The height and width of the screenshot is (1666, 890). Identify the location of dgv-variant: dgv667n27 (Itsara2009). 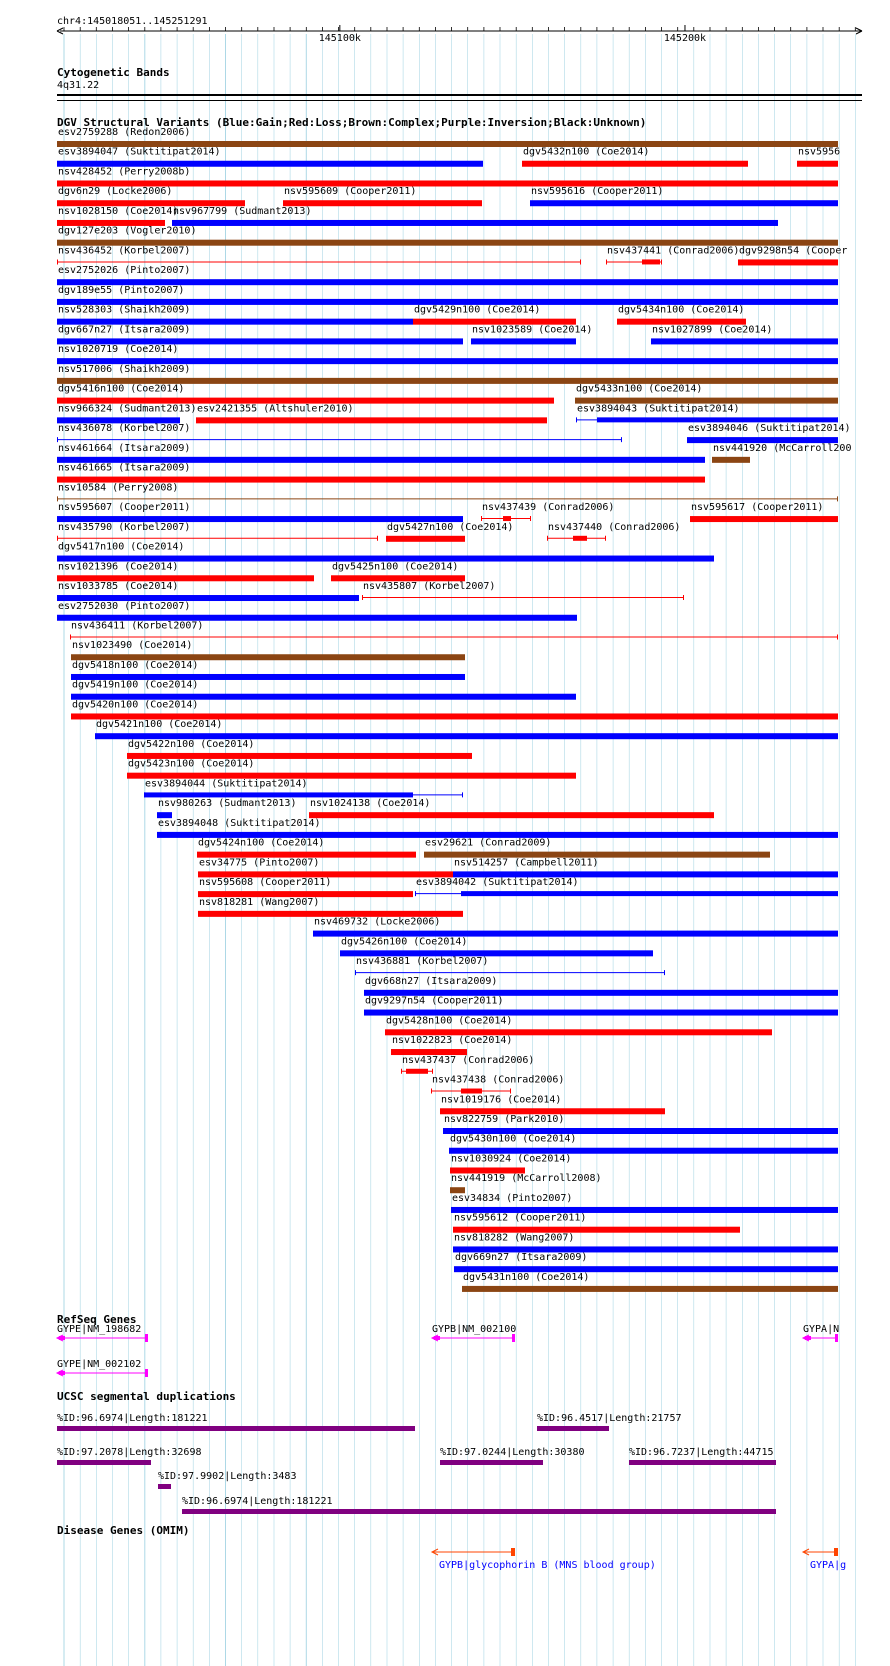
(260, 334).